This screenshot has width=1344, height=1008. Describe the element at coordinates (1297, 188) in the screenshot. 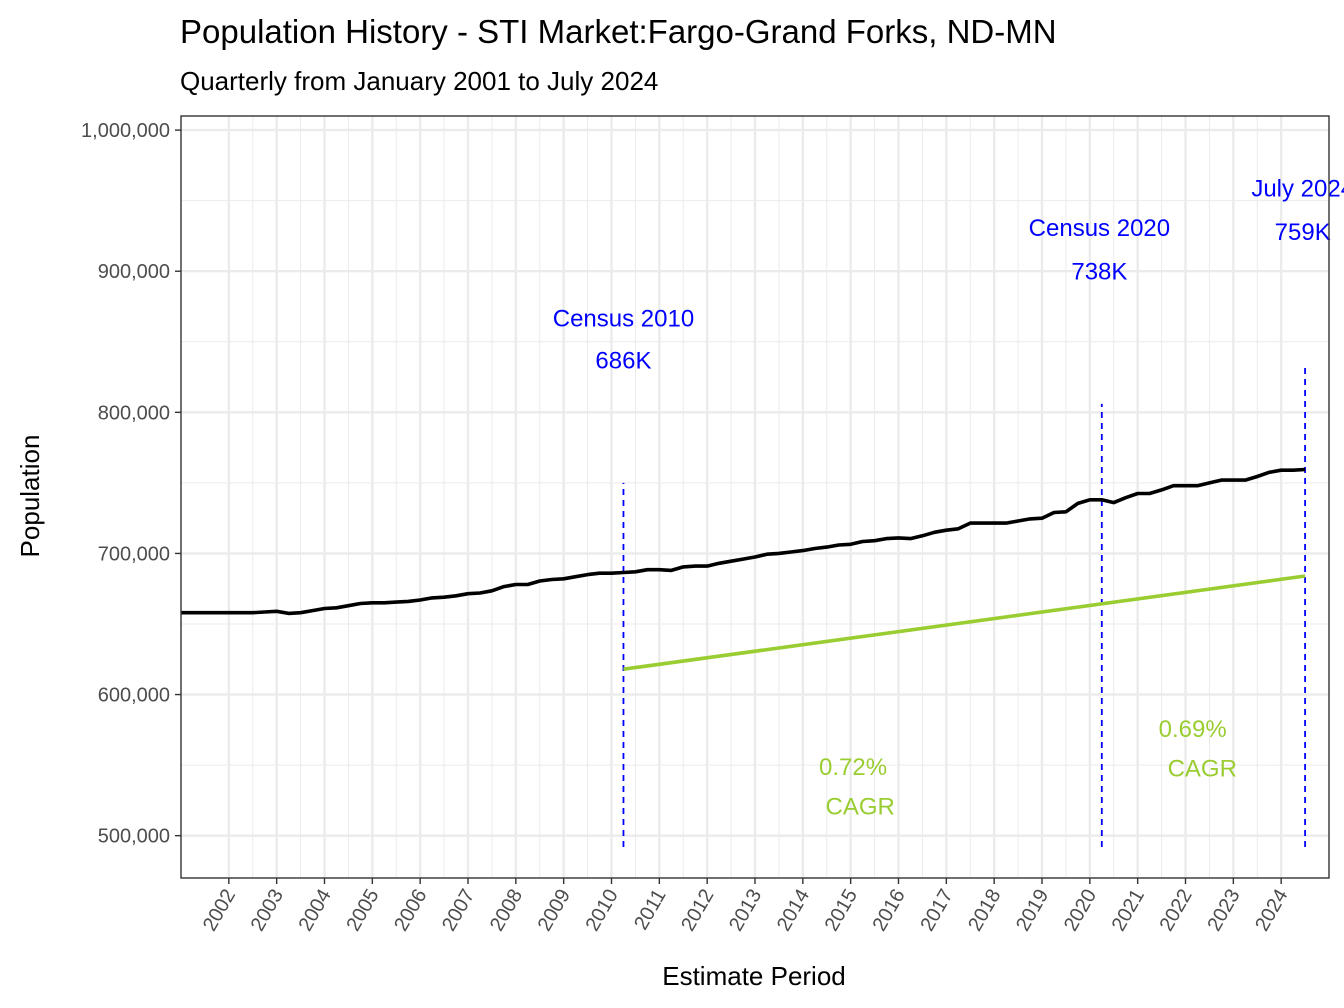

I see `census-annotation-label: July 2024` at that location.